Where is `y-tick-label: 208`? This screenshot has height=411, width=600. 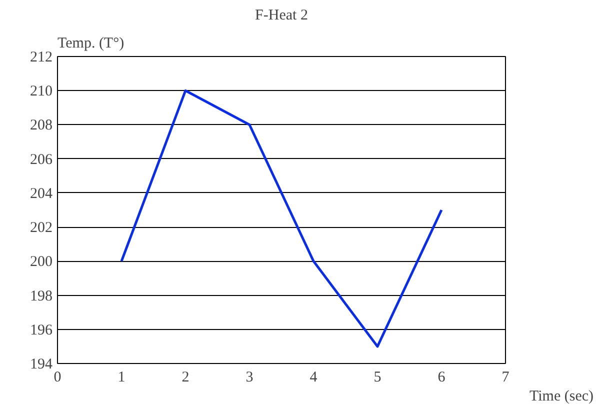
y-tick-label: 208 is located at coordinates (41, 126).